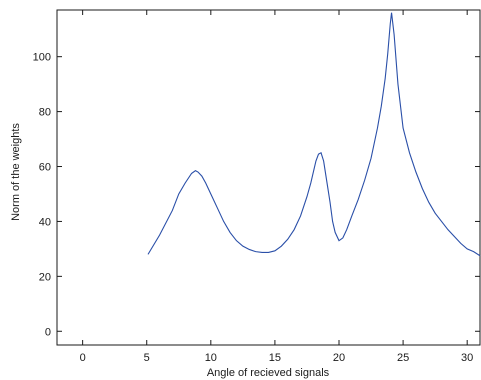 Image resolution: width=481 pixels, height=380 pixels. Describe the element at coordinates (467, 358) in the screenshot. I see `x-tick-label: 30` at that location.